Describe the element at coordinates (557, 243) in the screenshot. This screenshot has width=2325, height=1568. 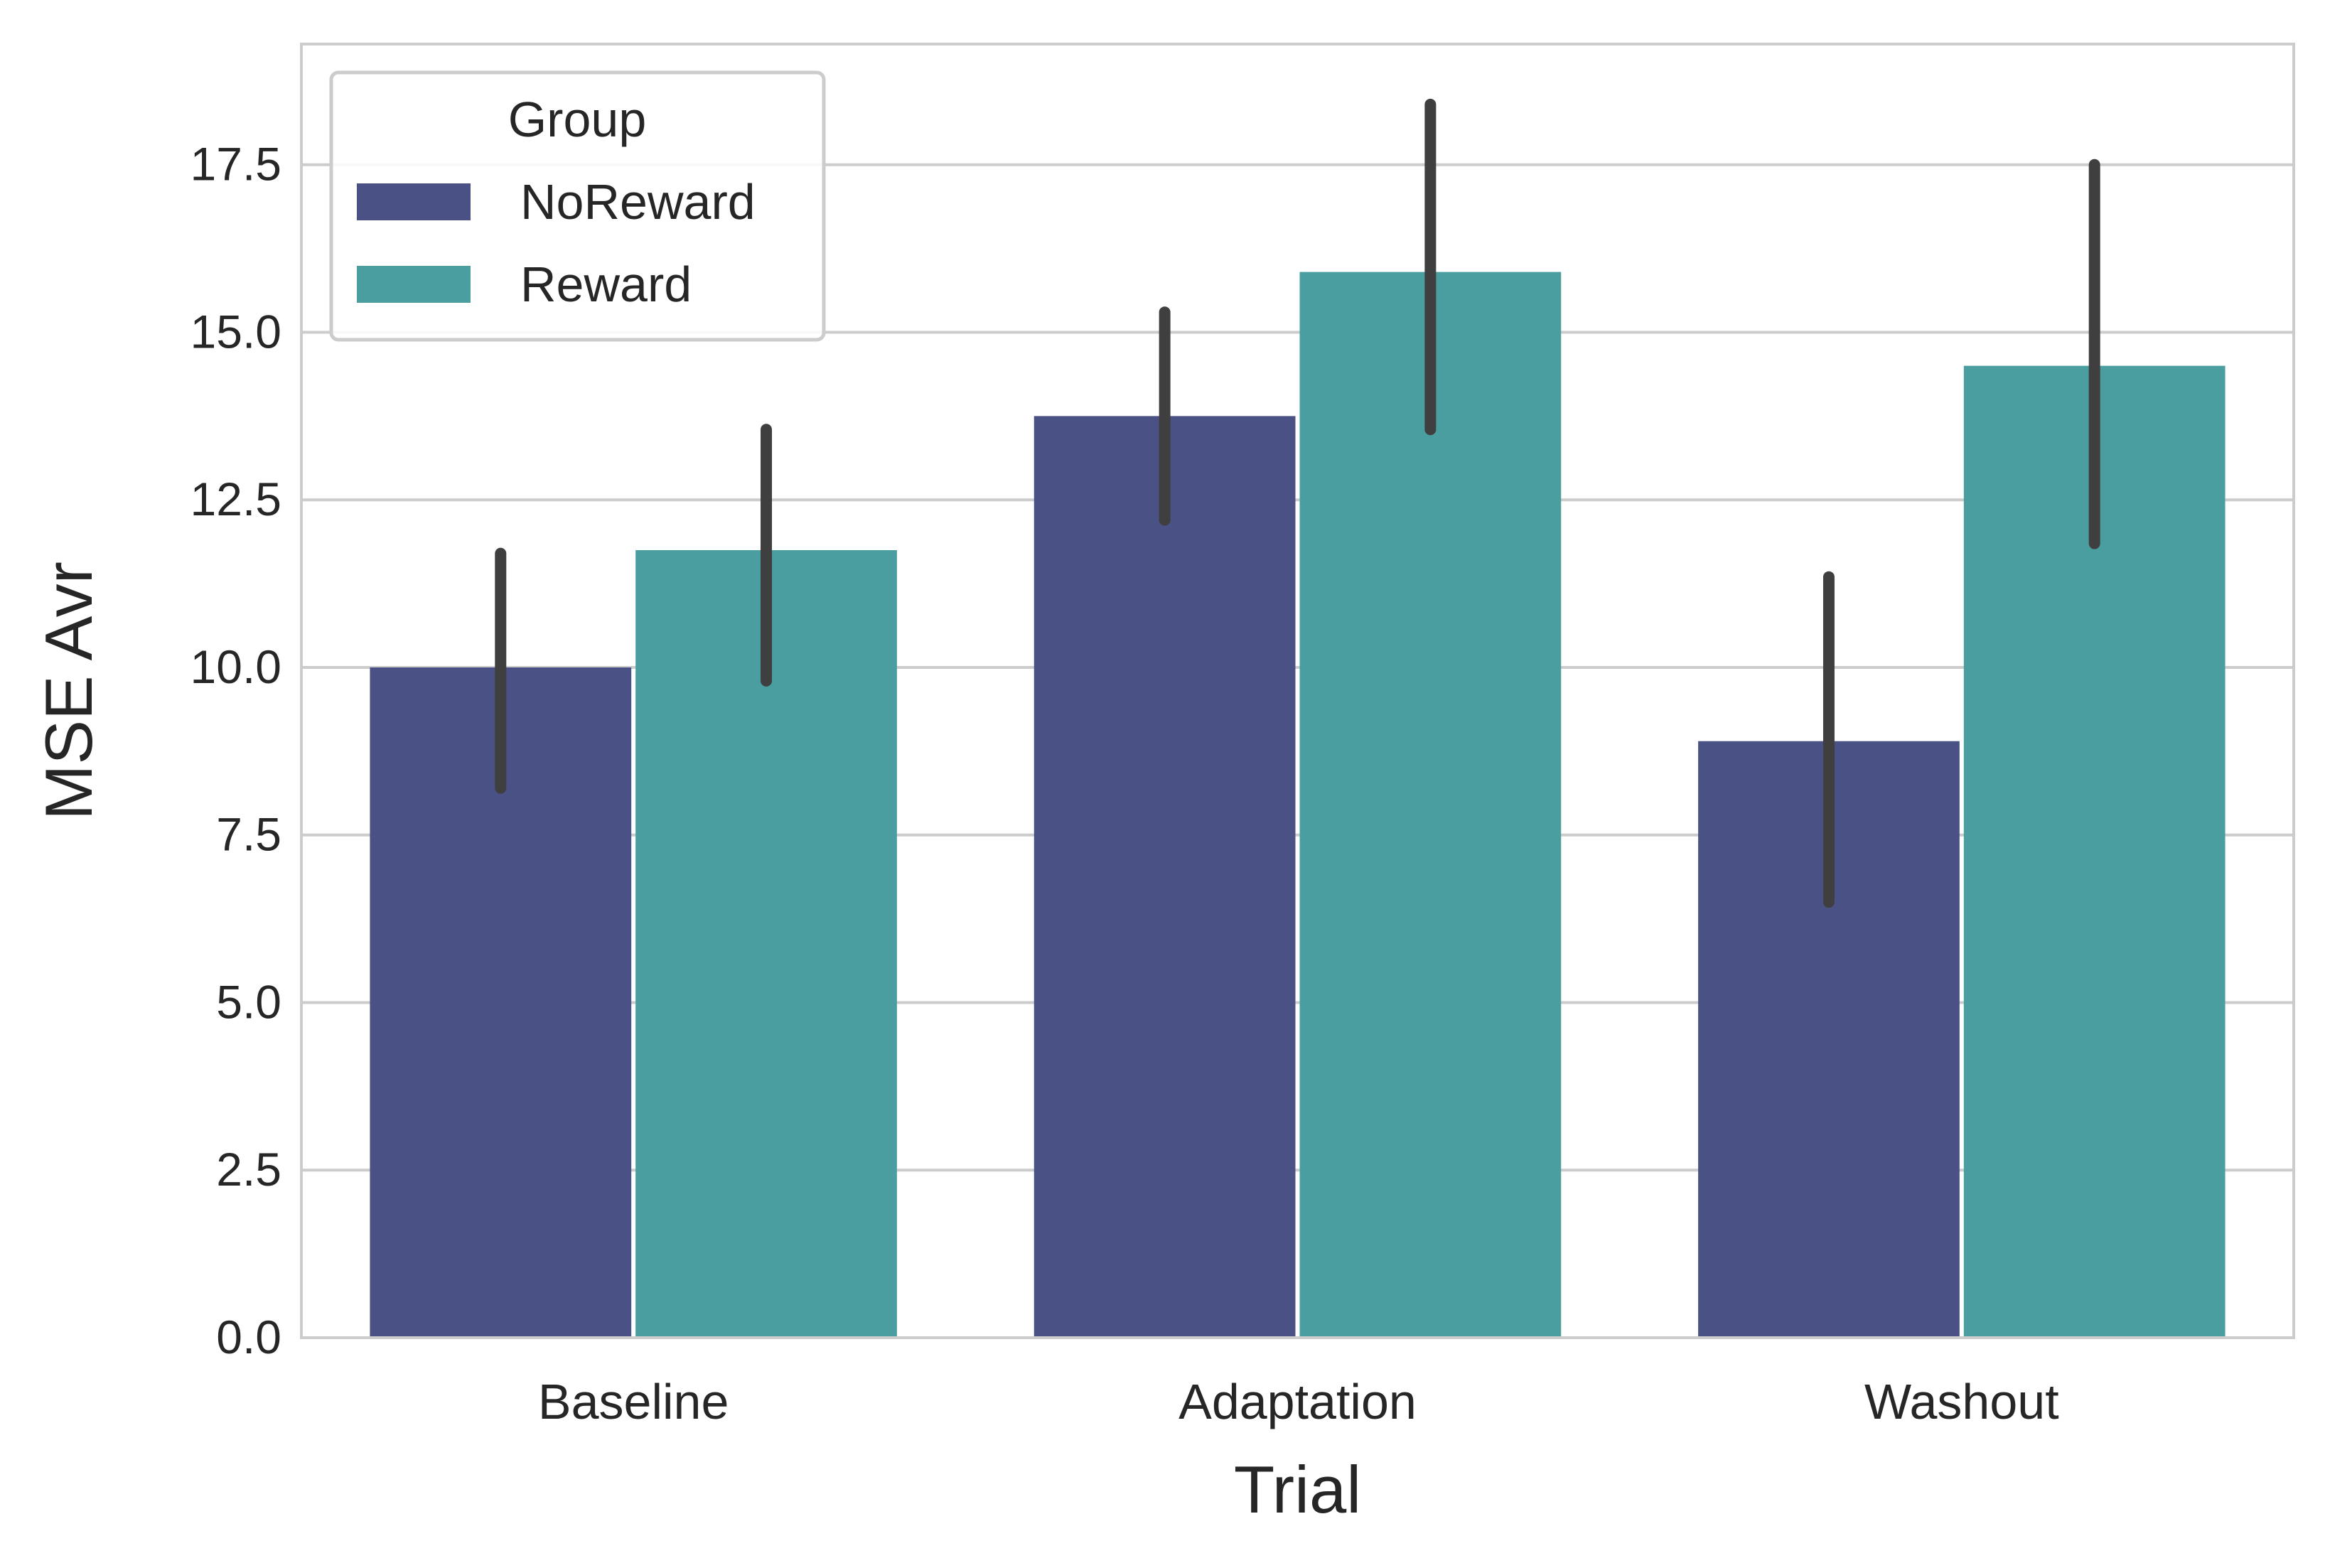
I see `legend-items: NoReward Reward` at that location.